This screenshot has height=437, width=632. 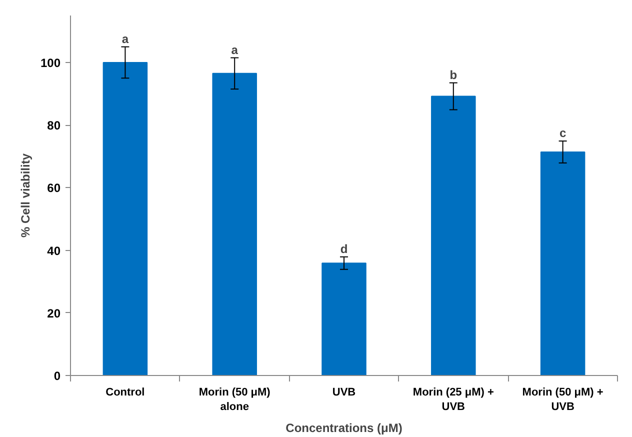 I want to click on x-axis-title: Concentrations (μM), so click(x=344, y=427).